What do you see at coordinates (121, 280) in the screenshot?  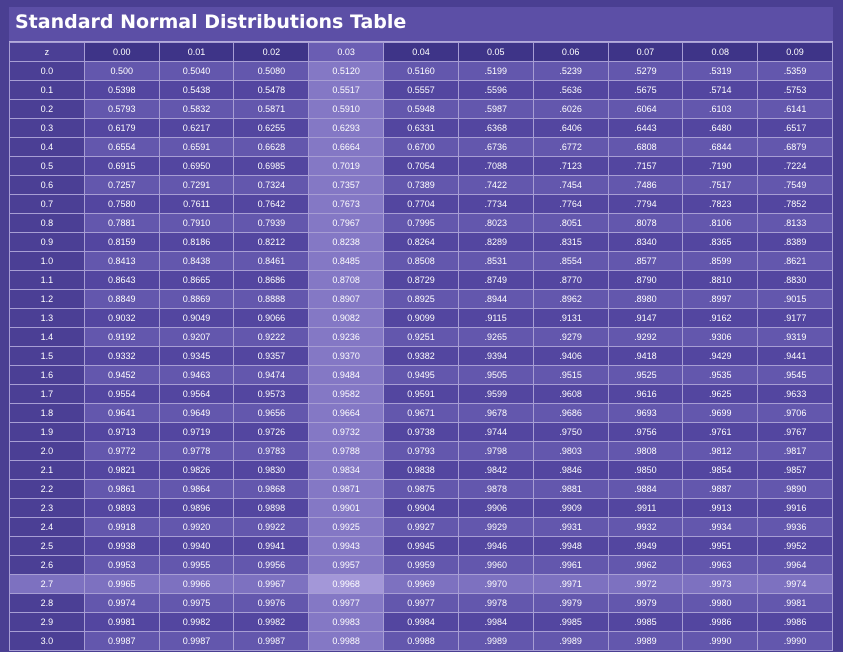 I see `probability-cell: 0.8643` at bounding box center [121, 280].